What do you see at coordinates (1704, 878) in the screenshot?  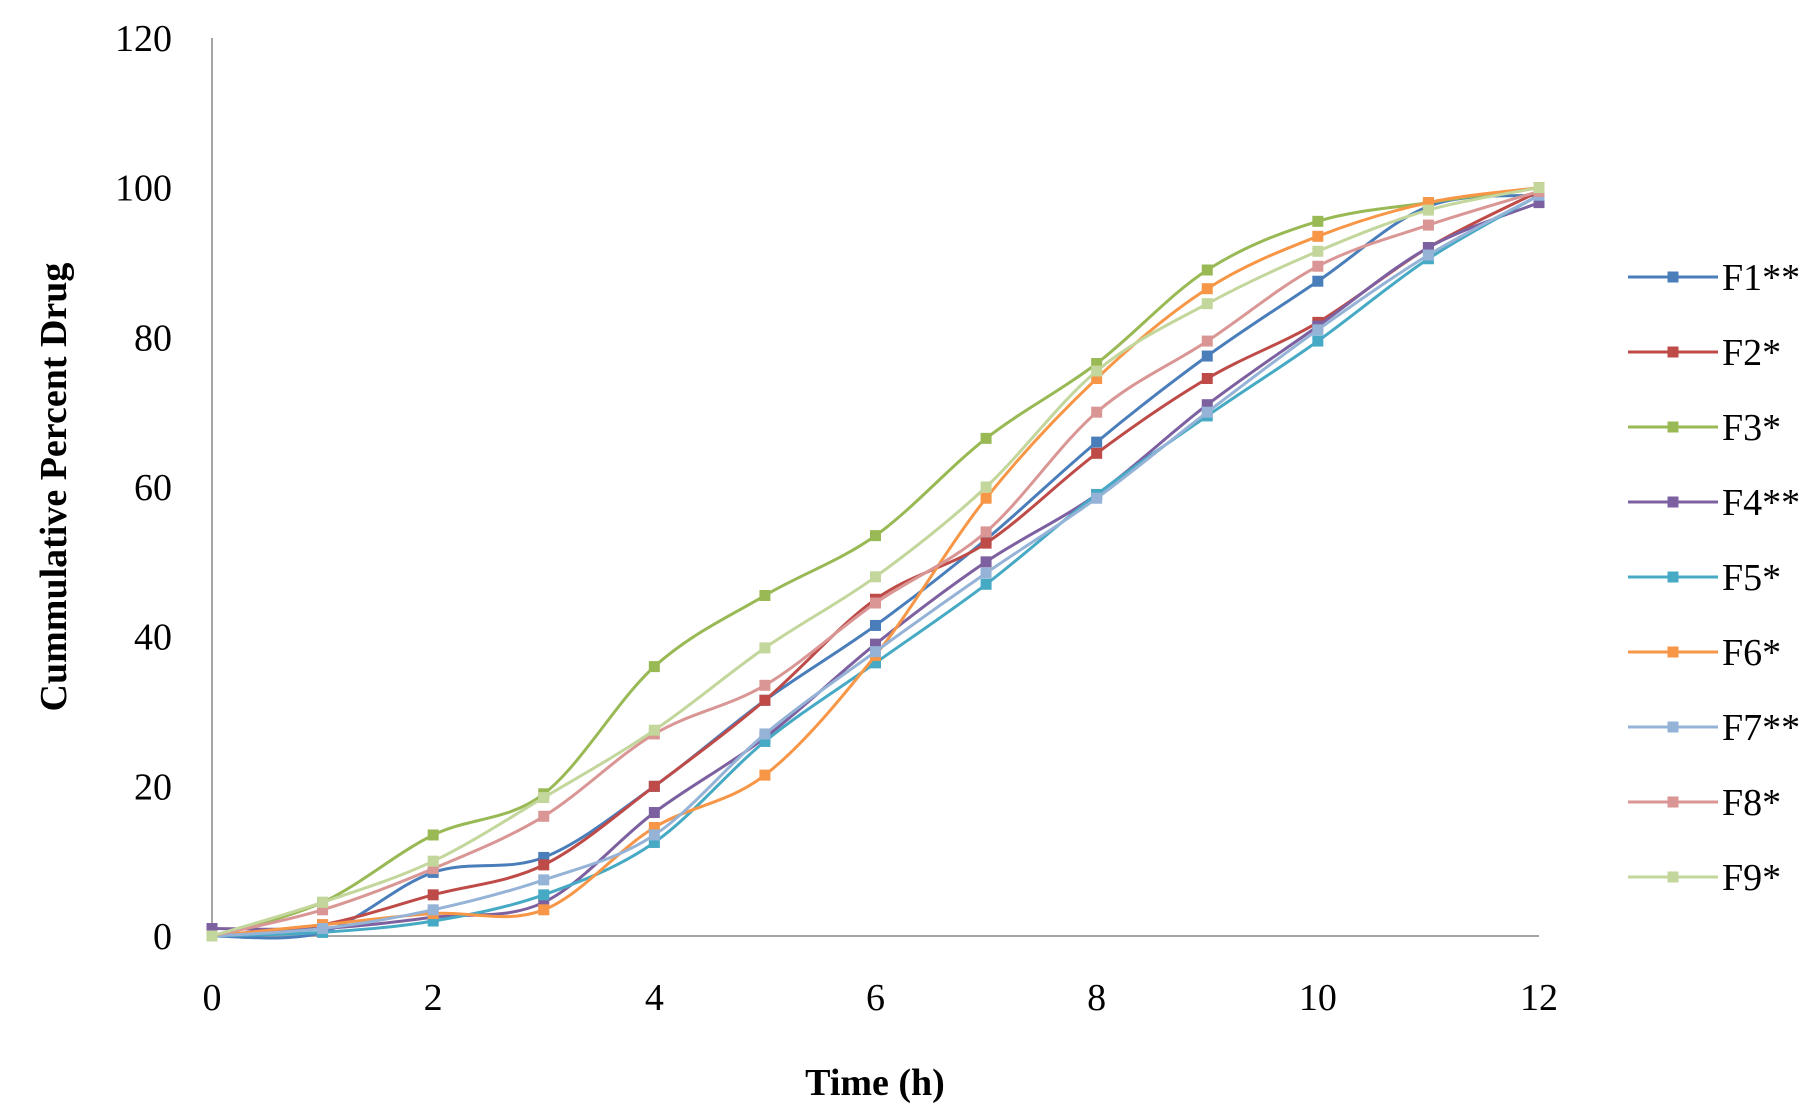 I see `legend-item: F9*` at bounding box center [1704, 878].